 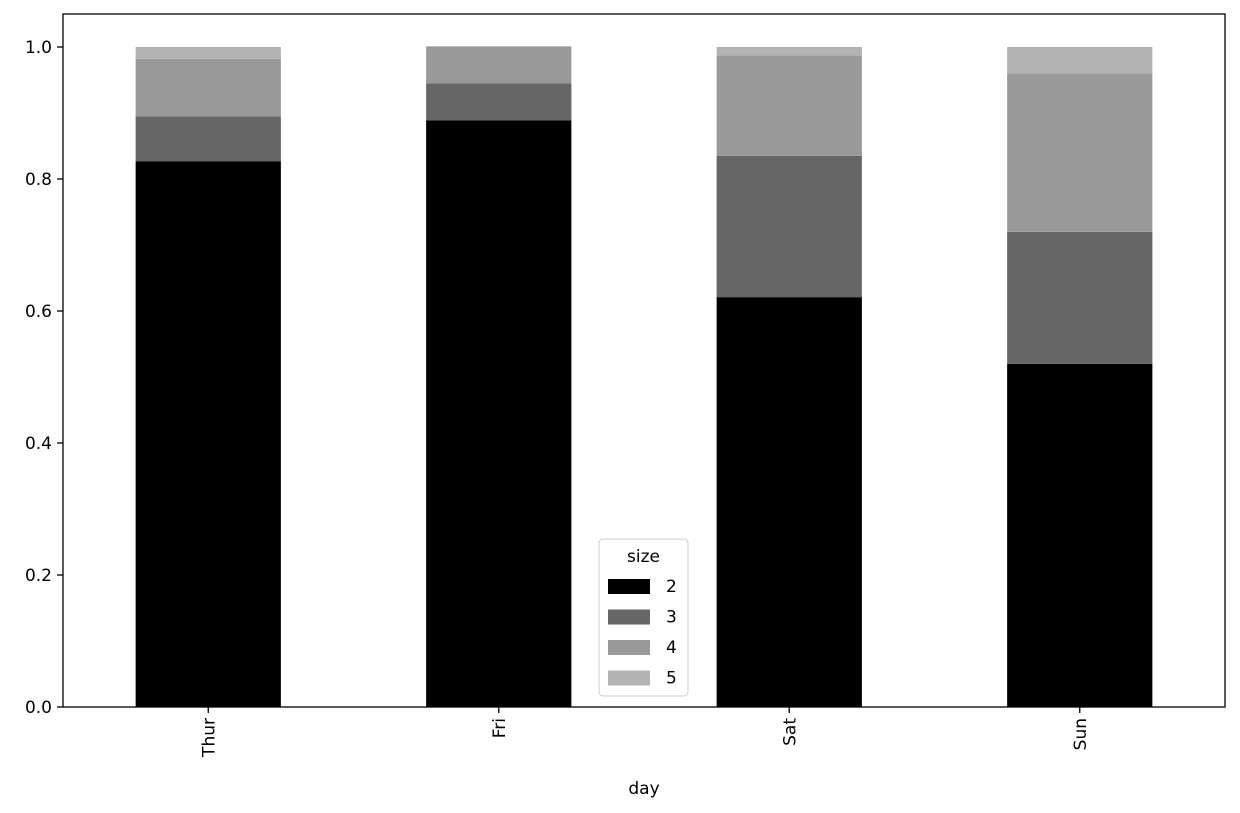 I want to click on x-axis: Thur Fri Sat Sun, so click(x=645, y=732).